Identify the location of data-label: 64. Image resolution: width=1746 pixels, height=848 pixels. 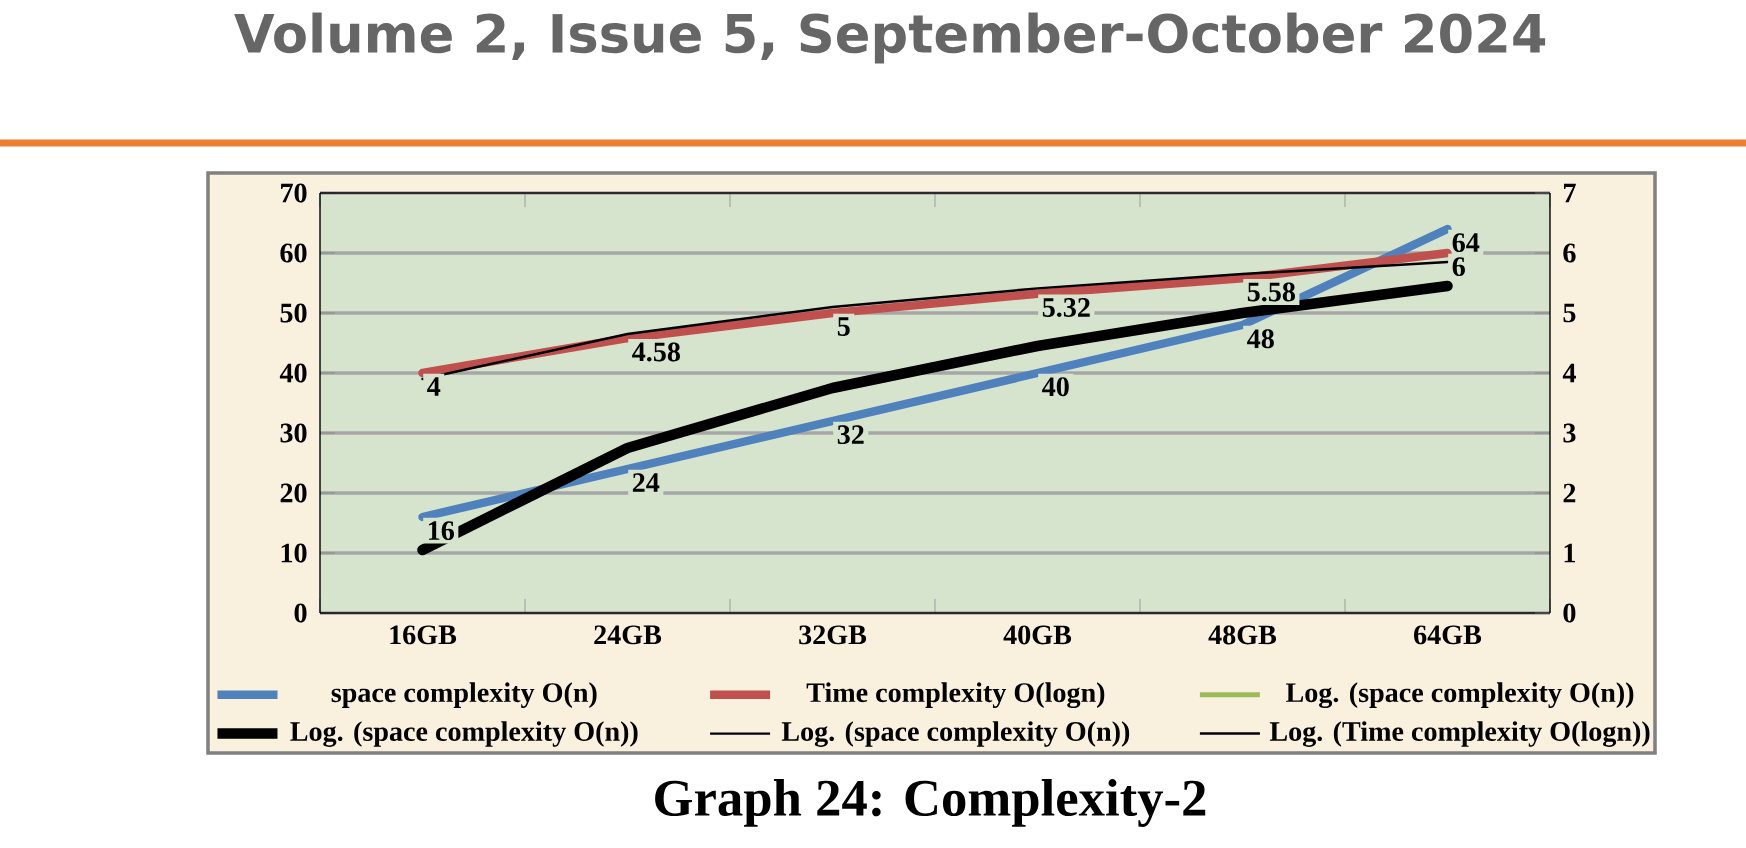
(1466, 243).